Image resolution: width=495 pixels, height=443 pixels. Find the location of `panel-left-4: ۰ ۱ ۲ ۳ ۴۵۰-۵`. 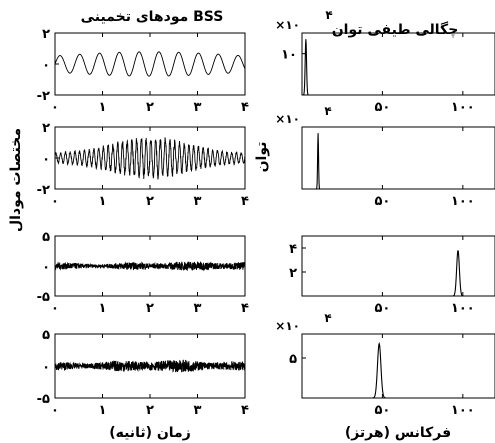

panel-left-4: ۰ ۱ ۲ ۳ ۴۵۰-۵ is located at coordinates (143, 373).